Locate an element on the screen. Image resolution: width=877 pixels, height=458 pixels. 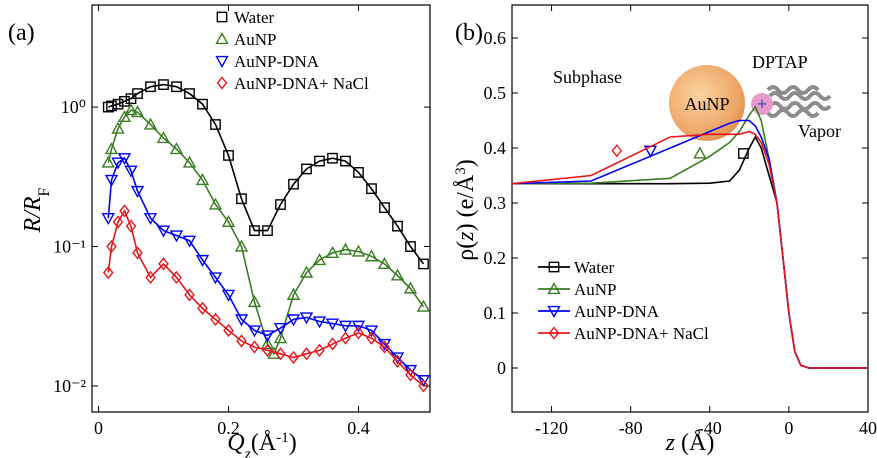
legend-label: AuNP-DNA is located at coordinates (617, 311).